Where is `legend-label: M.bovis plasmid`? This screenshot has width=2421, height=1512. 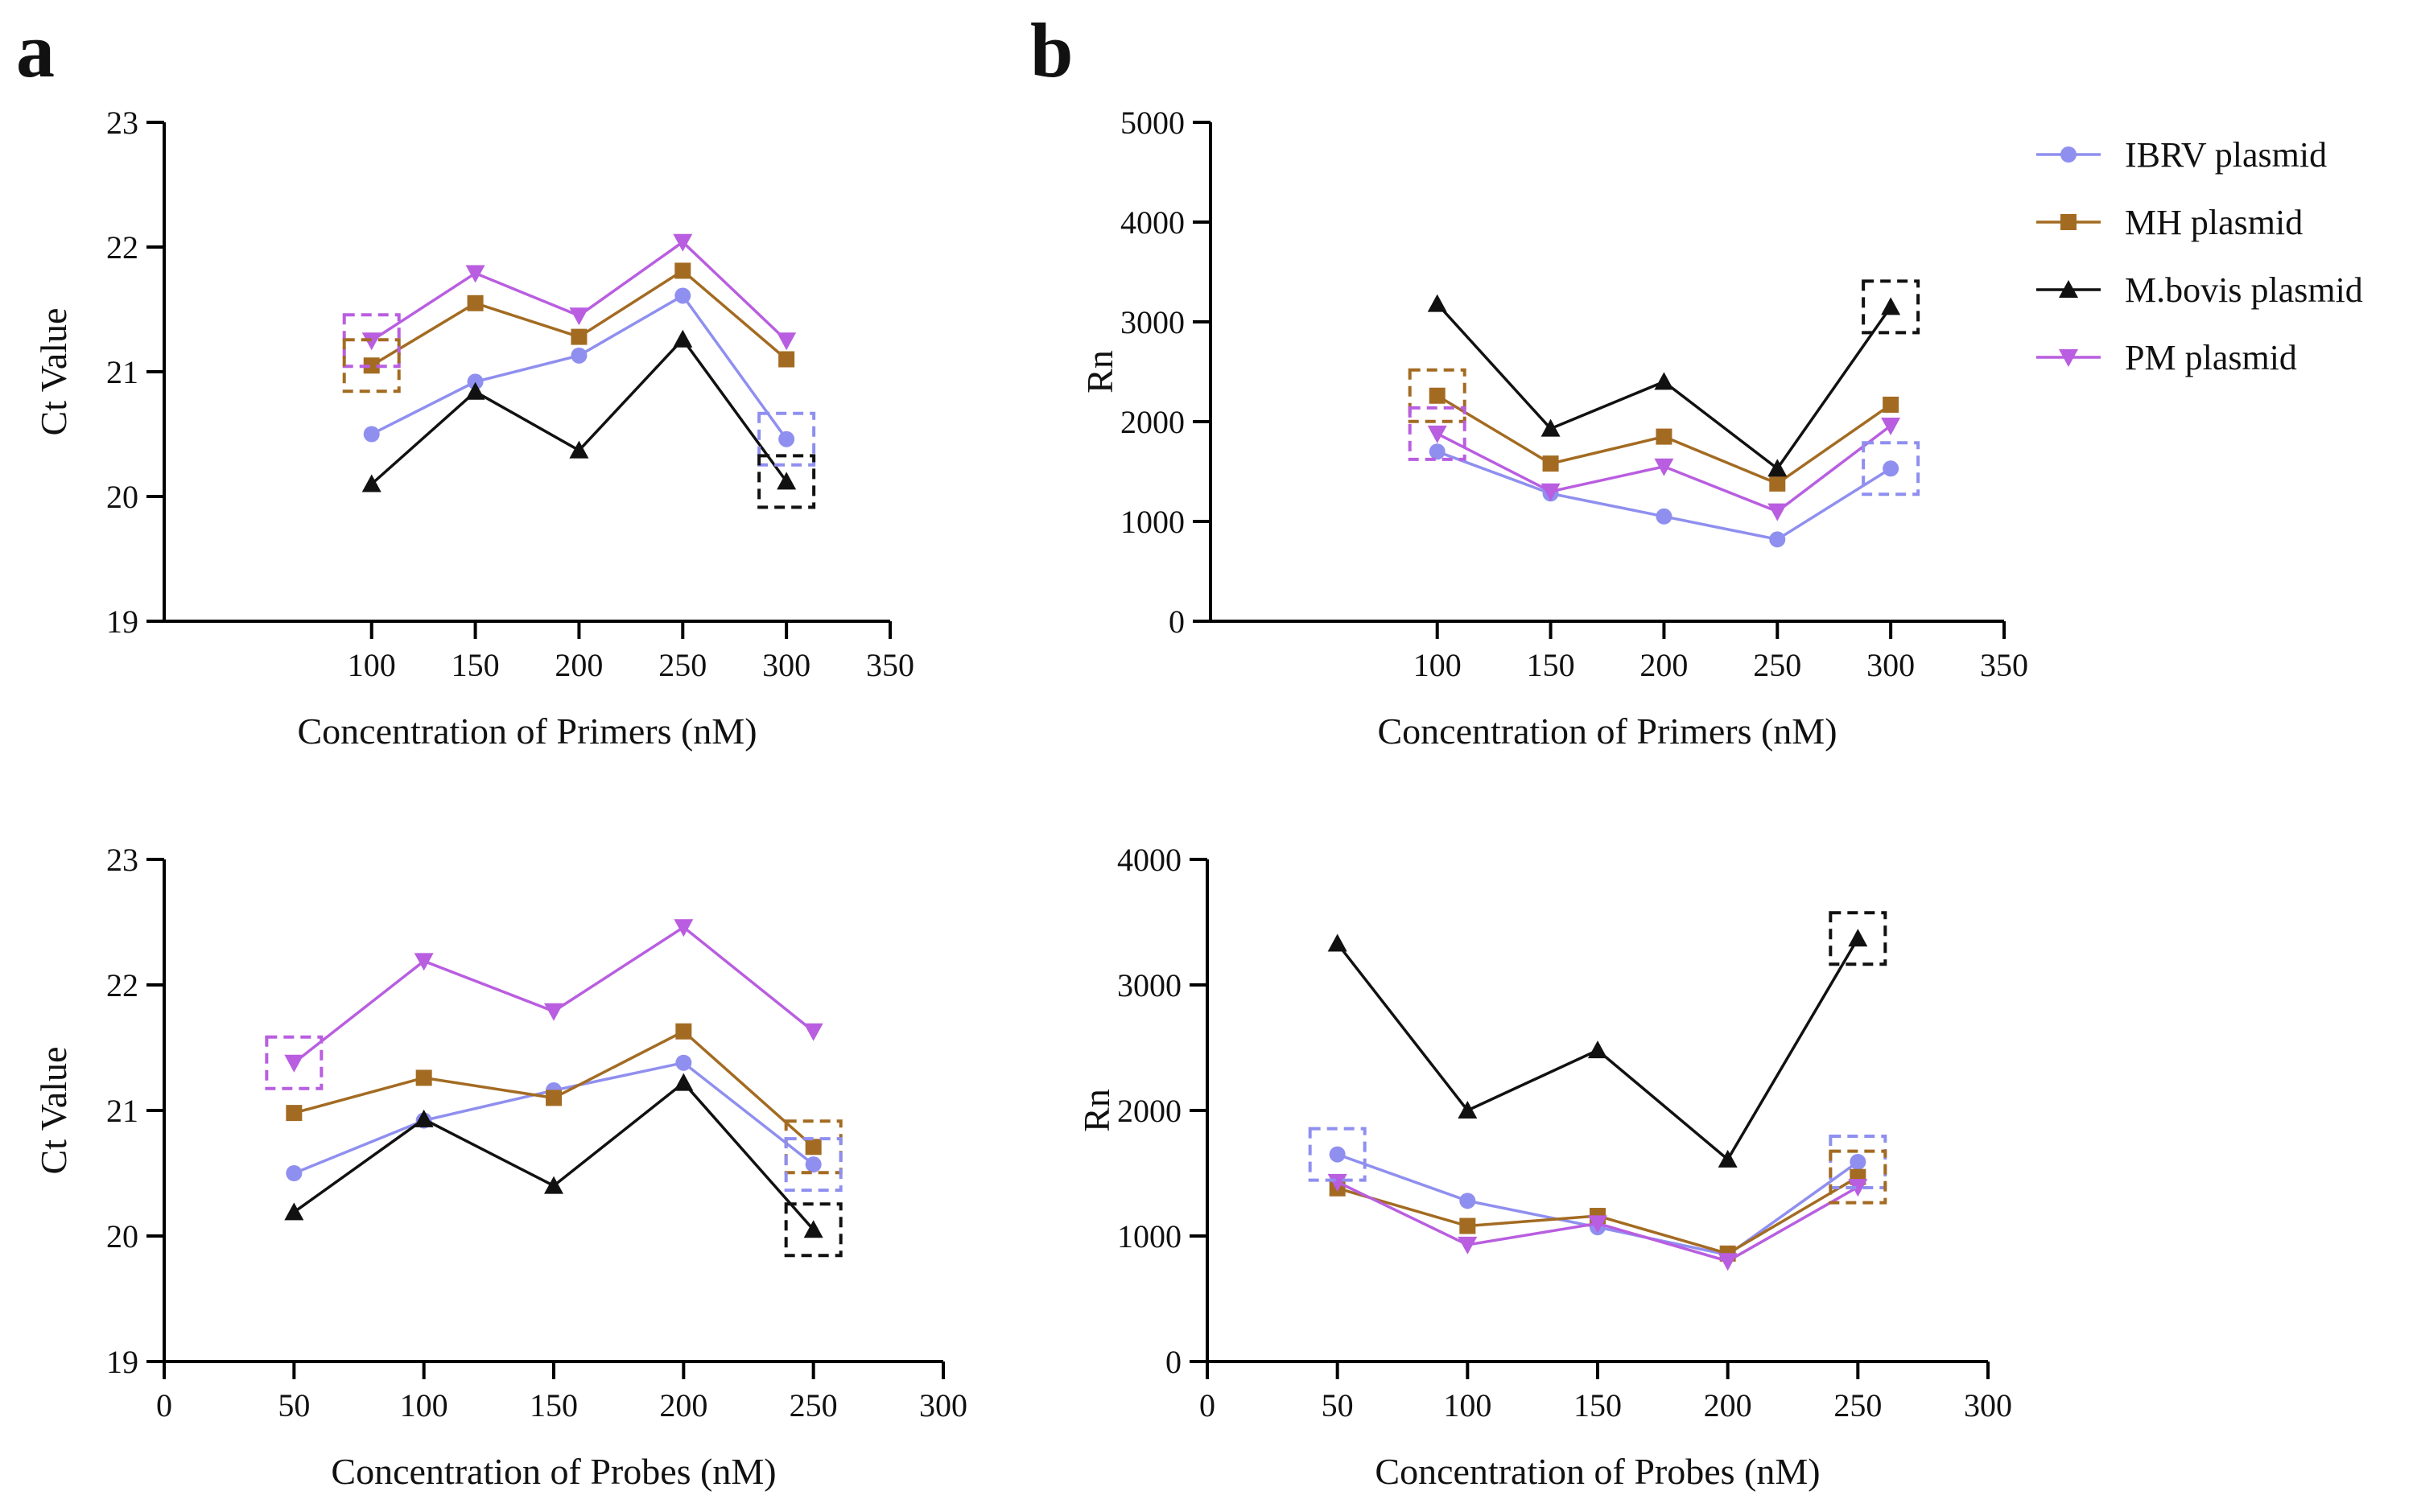
legend-label: M.bovis plasmid is located at coordinates (2244, 290).